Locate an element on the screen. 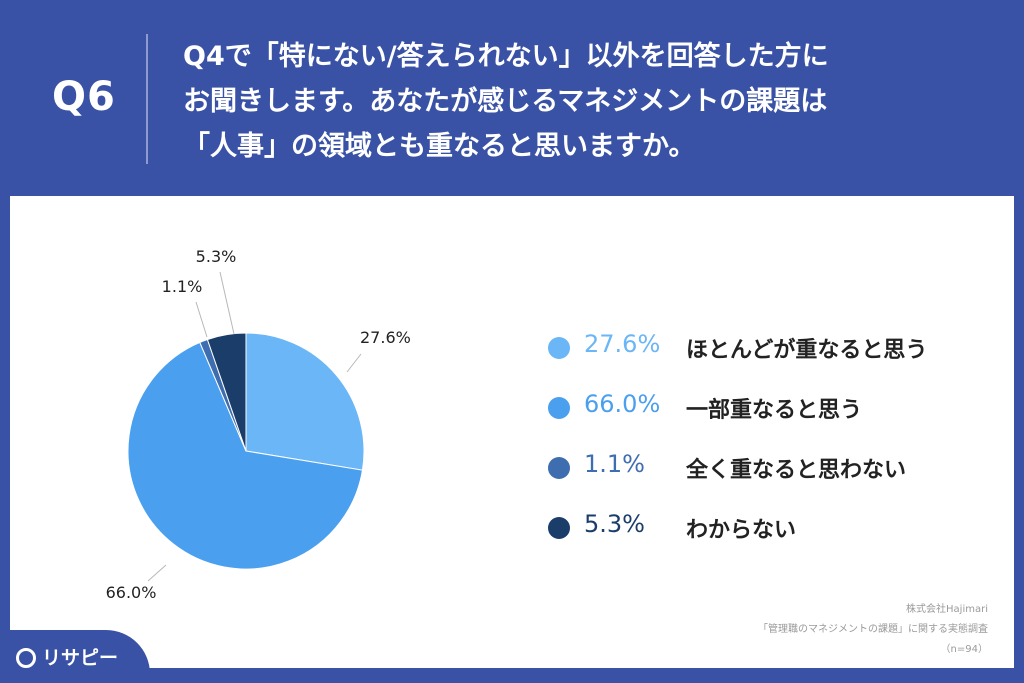 Image resolution: width=1024 pixels, height=683 pixels. pie-data-label: 66.0% is located at coordinates (131, 592).